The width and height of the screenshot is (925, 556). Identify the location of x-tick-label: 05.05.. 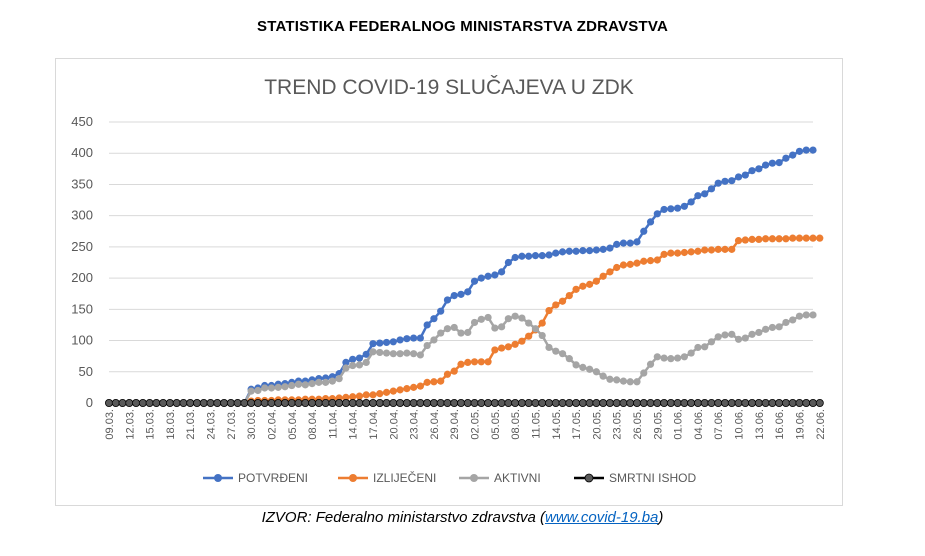
(496, 424).